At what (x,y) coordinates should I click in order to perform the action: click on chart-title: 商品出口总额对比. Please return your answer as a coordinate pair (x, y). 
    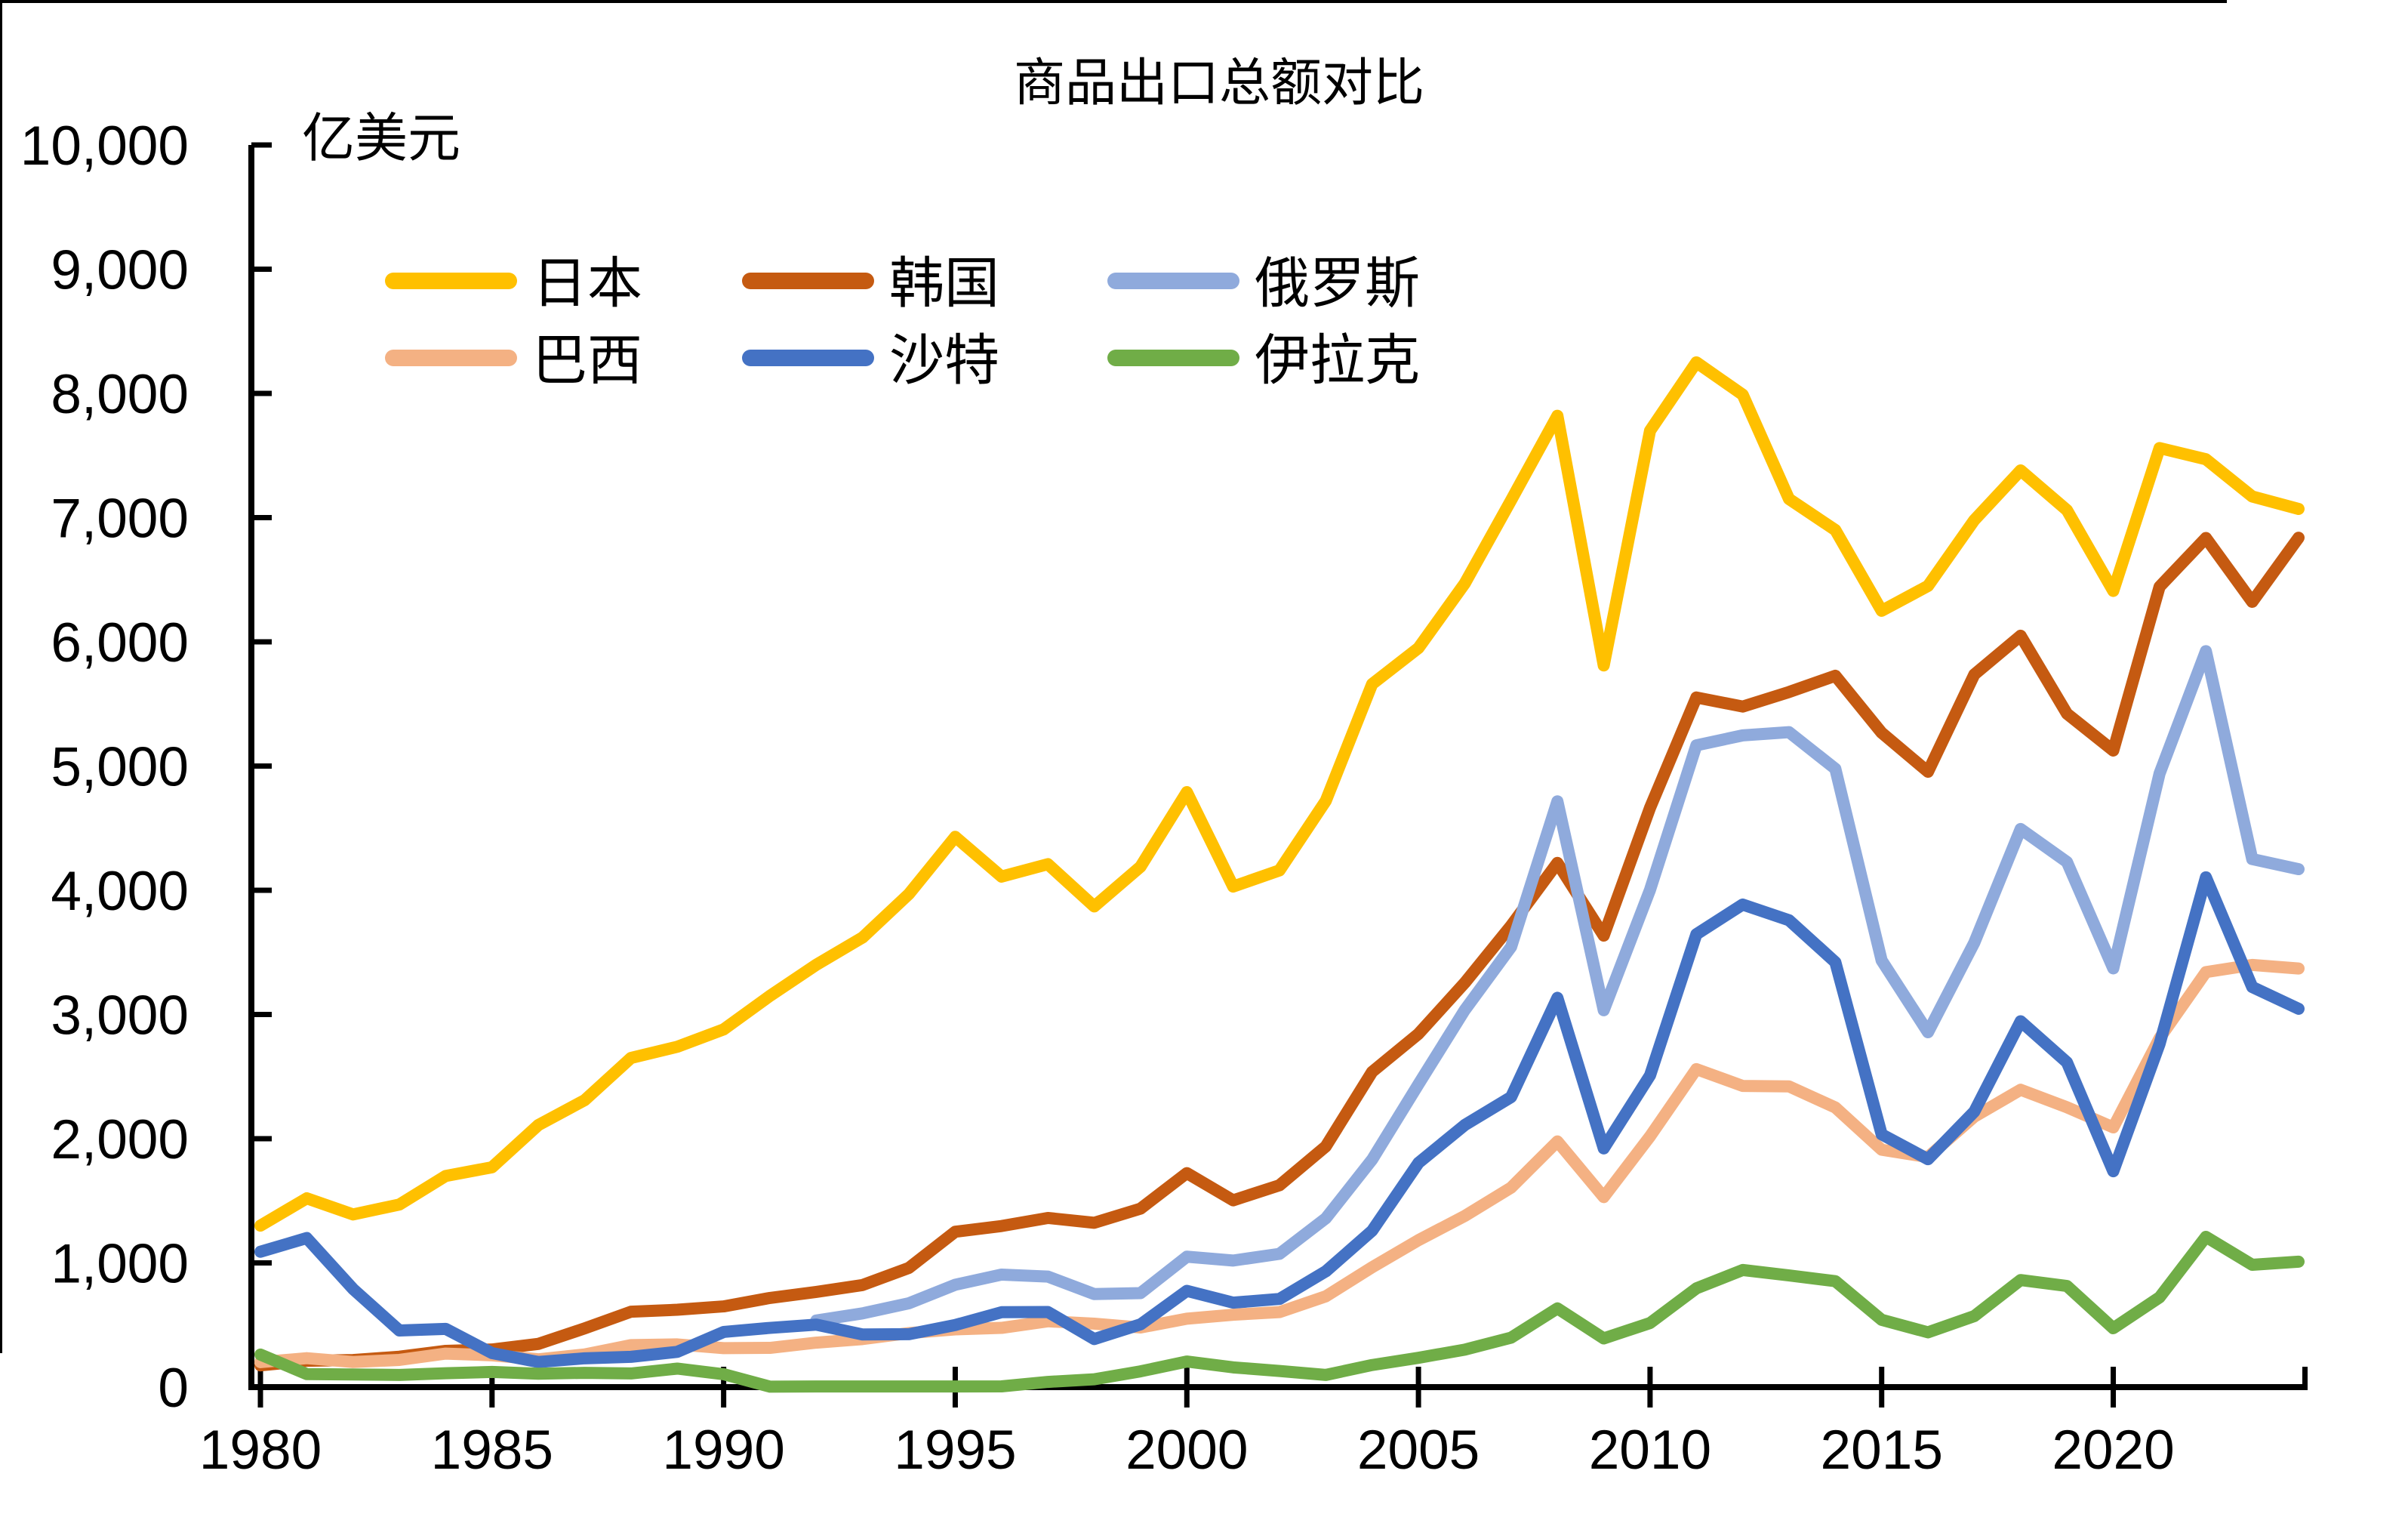
    Looking at the image, I should click on (1219, 83).